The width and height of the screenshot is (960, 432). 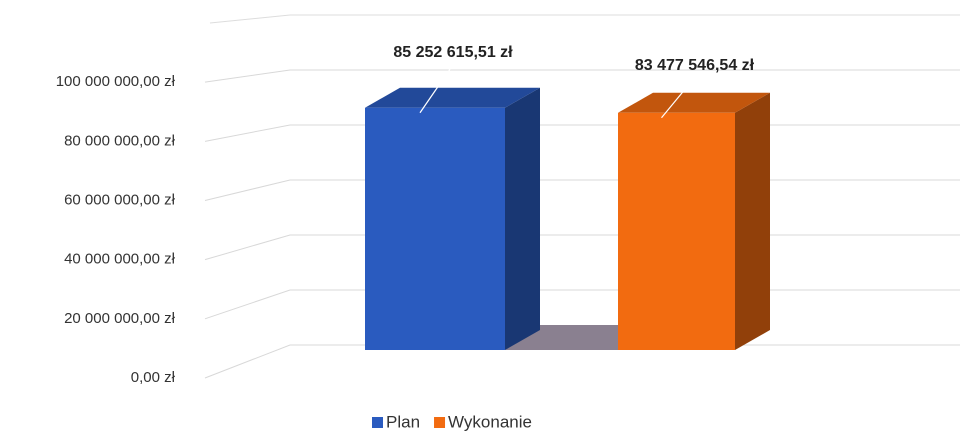 I want to click on floor, so click(x=580, y=337).